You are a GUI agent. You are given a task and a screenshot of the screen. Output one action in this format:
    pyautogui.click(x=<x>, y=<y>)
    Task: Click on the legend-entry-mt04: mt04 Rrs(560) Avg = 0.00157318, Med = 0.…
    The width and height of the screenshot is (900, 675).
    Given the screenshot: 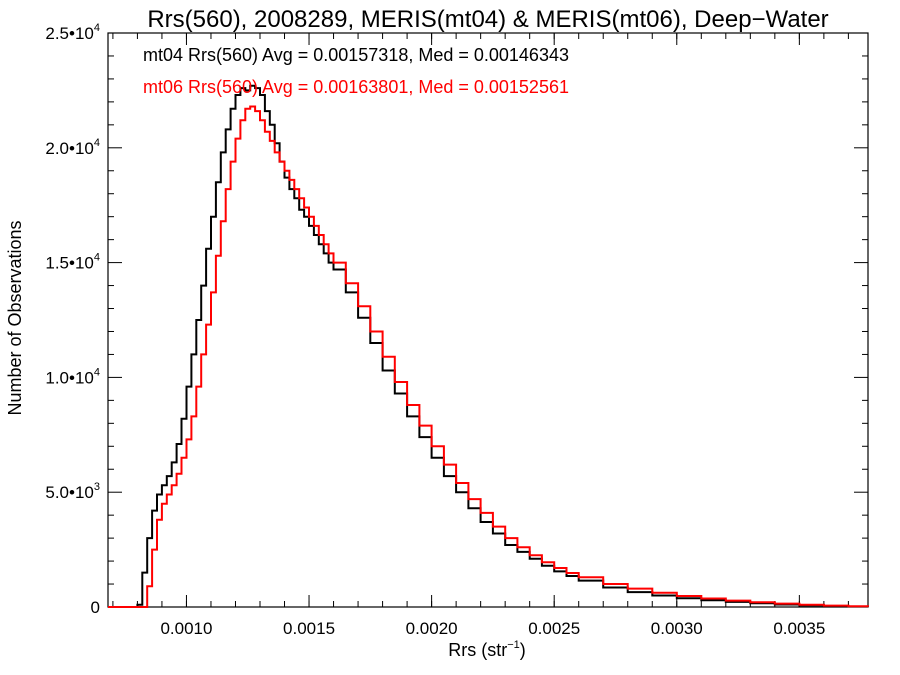 What is the action you would take?
    pyautogui.click(x=356, y=55)
    